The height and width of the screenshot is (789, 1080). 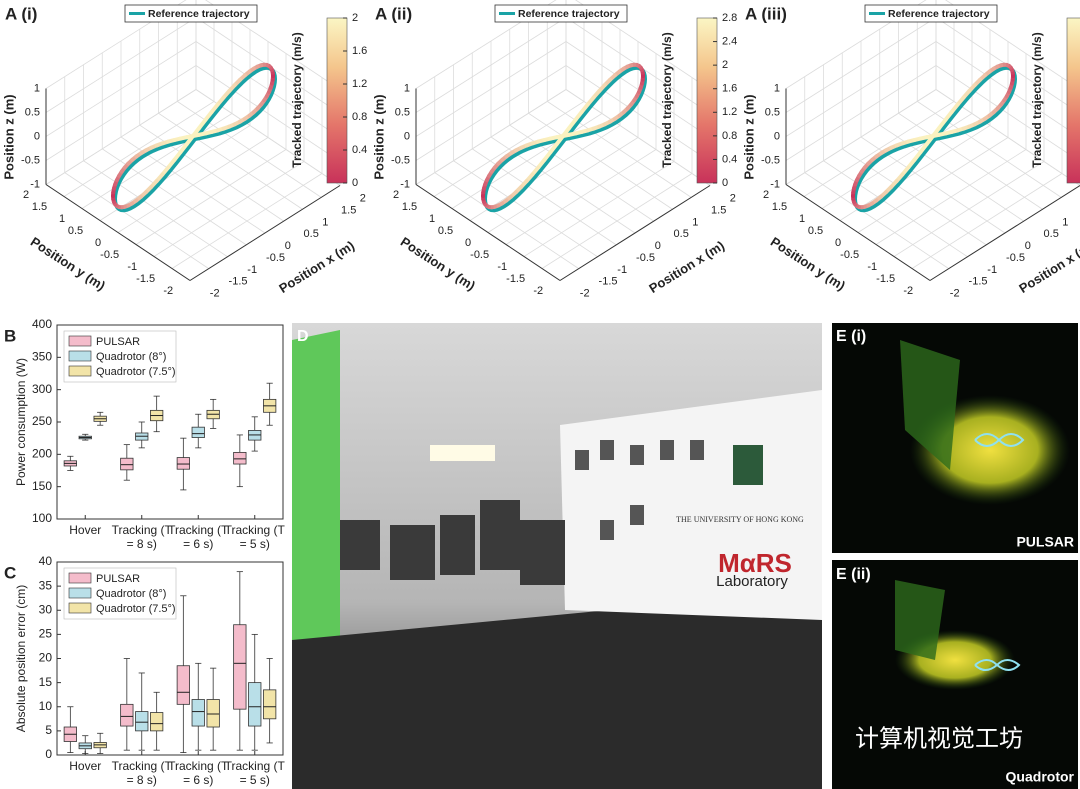 What do you see at coordinates (729, 89) in the screenshot?
I see `colorbar-tick-label: 1.6` at bounding box center [729, 89].